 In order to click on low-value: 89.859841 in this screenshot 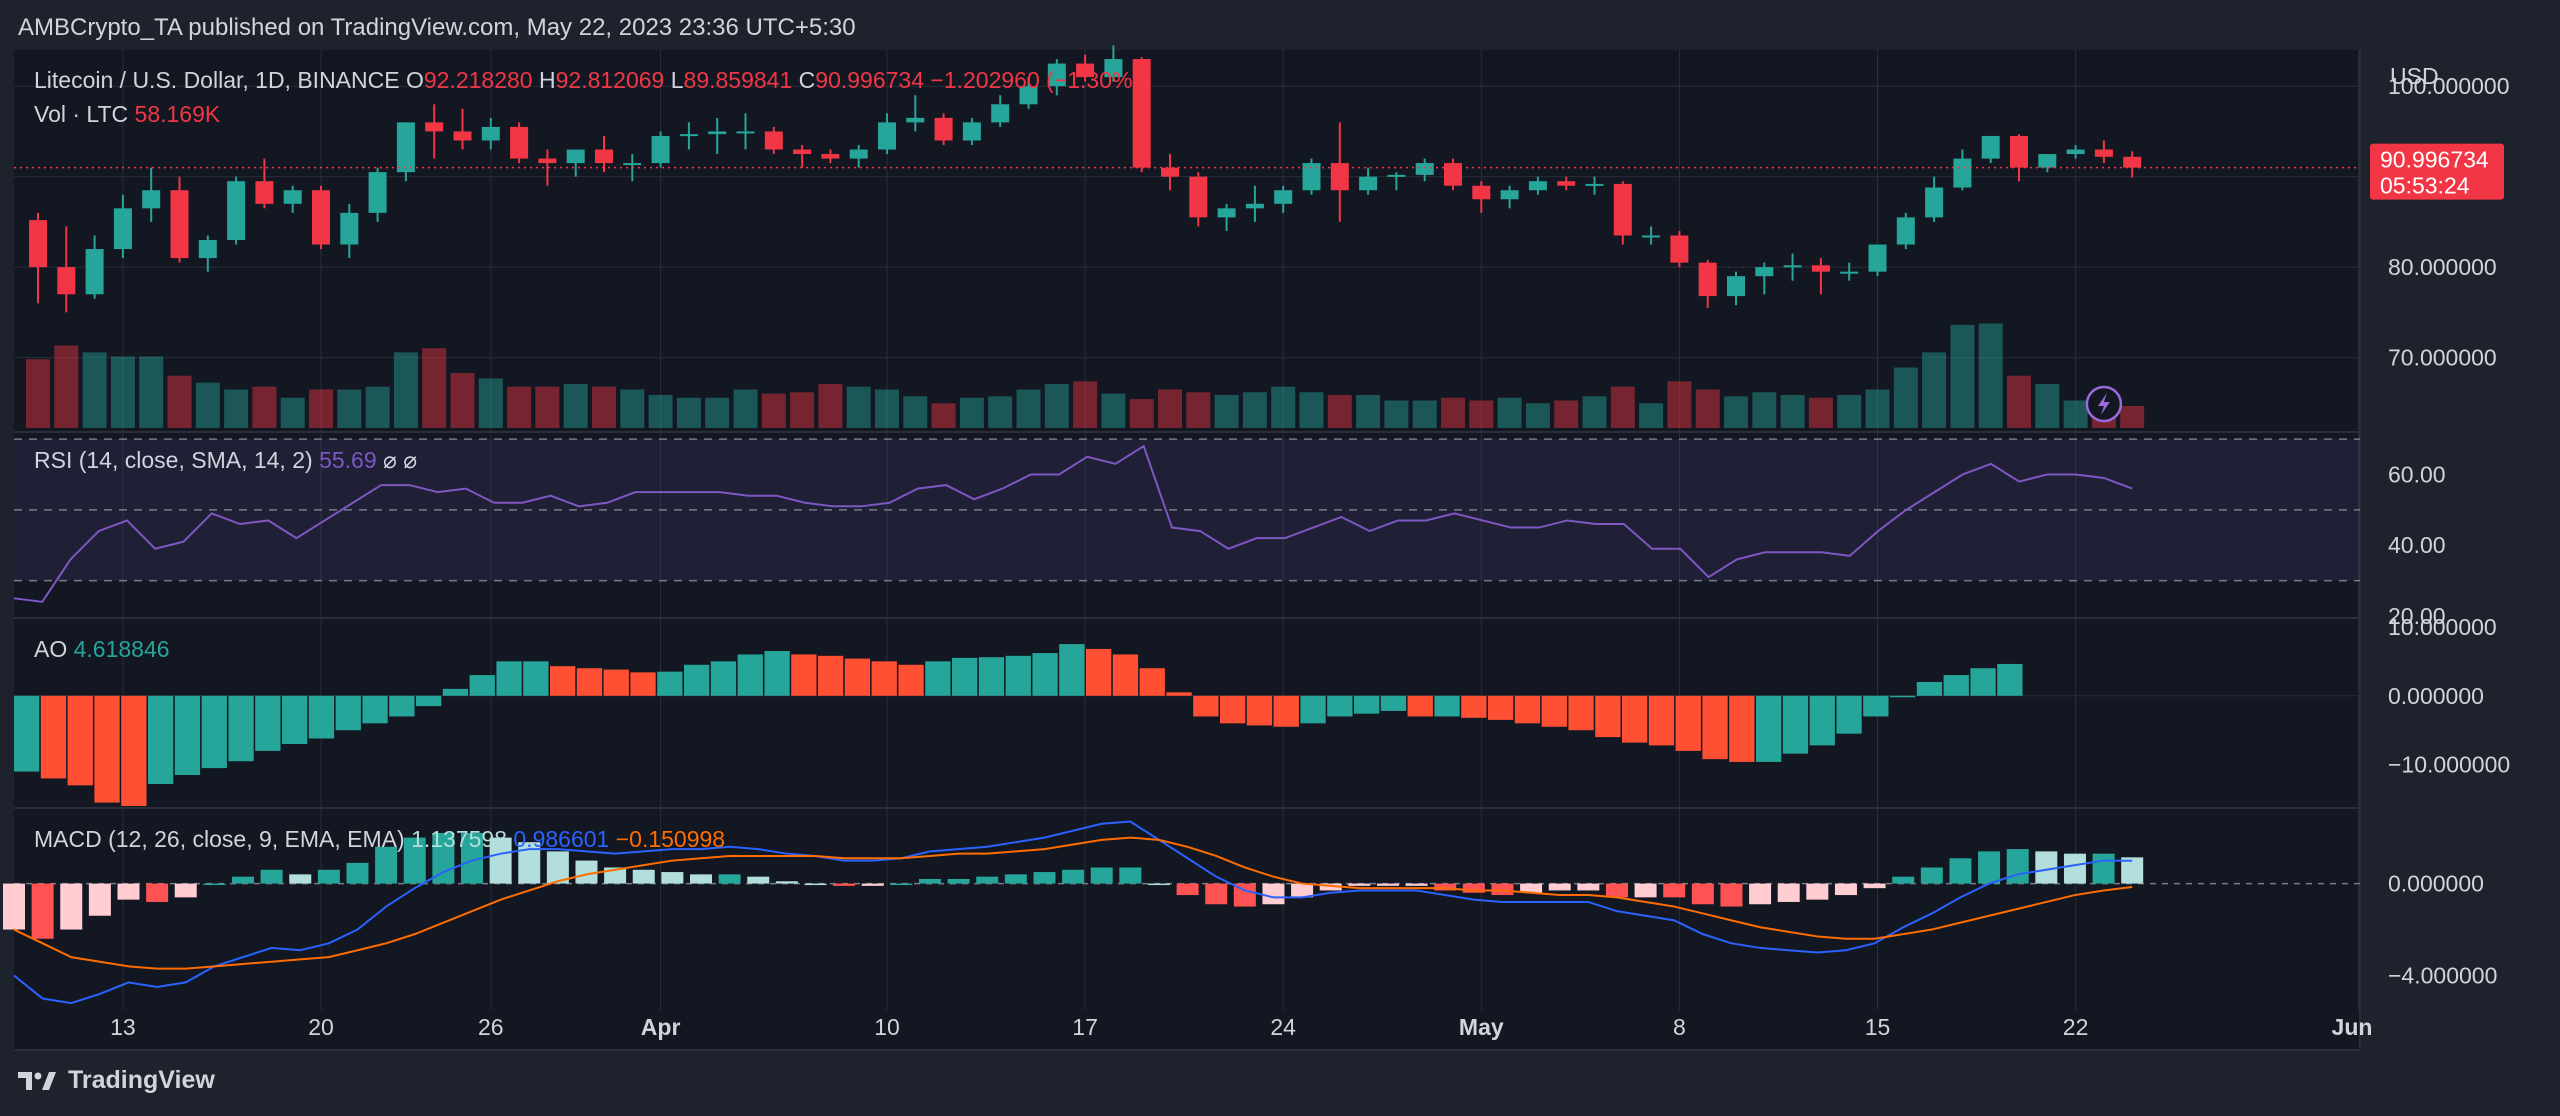, I will do `click(741, 80)`.